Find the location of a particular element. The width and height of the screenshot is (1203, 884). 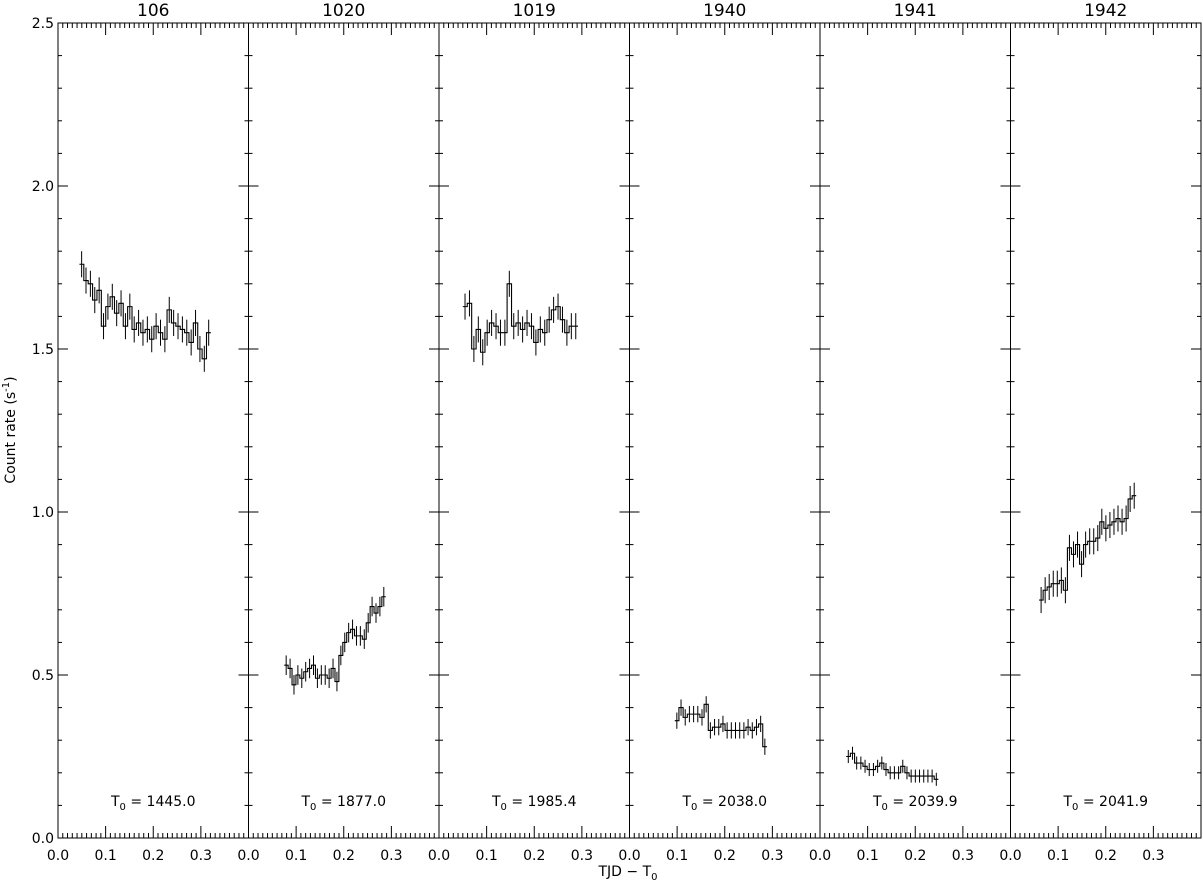

panel-title: 1940 is located at coordinates (724, 11).